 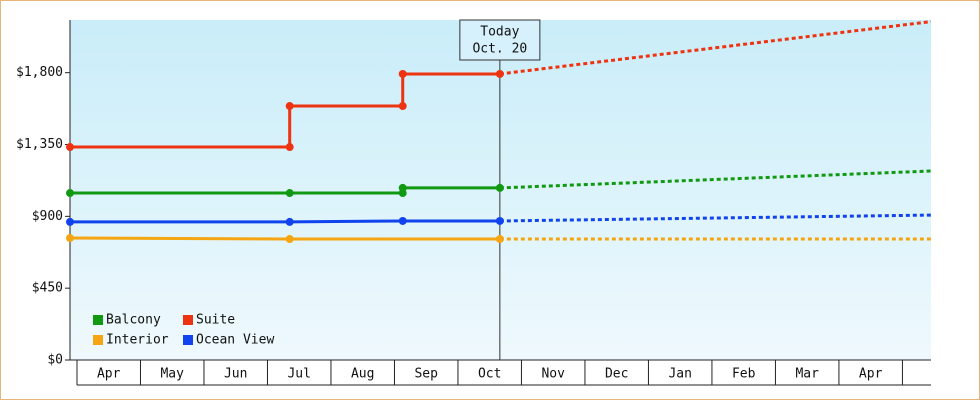 I want to click on y-tick-label: $450, so click(x=47, y=288).